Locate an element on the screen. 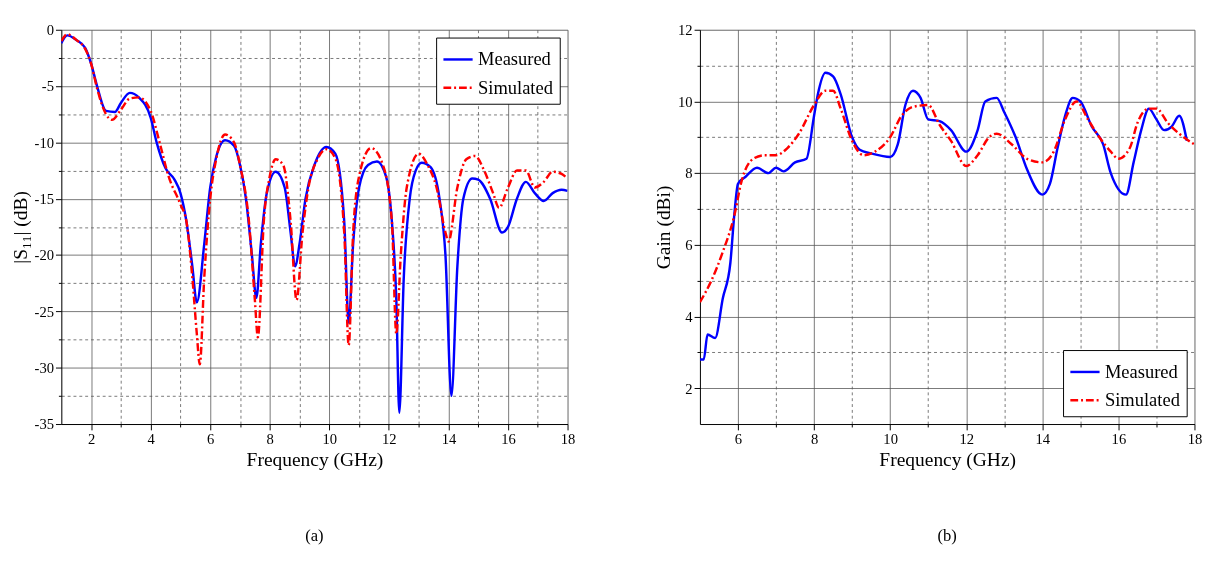  text: (a) is located at coordinates (314, 535).